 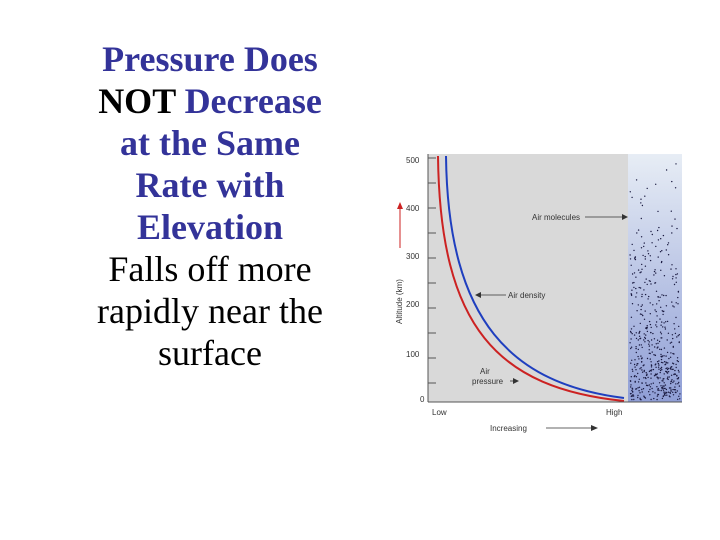 I want to click on y-axis-label: Altitude (km), so click(x=399, y=301).